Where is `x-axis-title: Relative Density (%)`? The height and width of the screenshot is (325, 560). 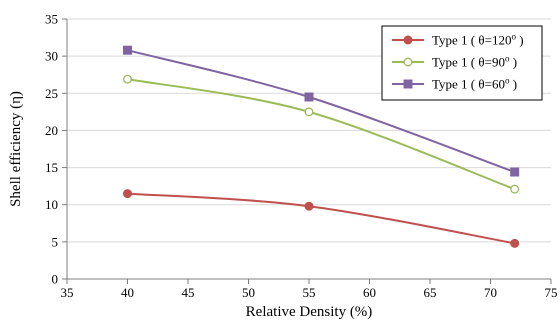
x-axis-title: Relative Density (%) is located at coordinates (309, 312).